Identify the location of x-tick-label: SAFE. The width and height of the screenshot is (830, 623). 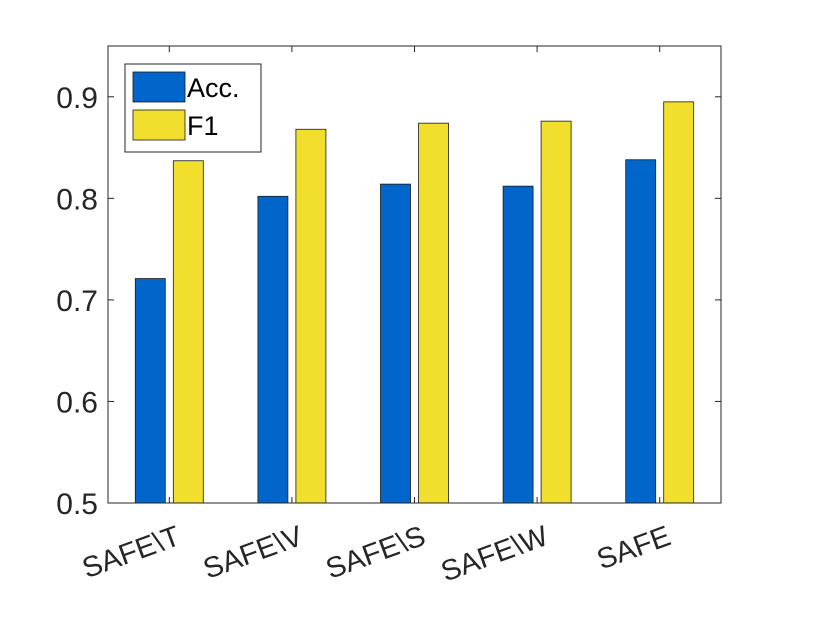
(634, 548).